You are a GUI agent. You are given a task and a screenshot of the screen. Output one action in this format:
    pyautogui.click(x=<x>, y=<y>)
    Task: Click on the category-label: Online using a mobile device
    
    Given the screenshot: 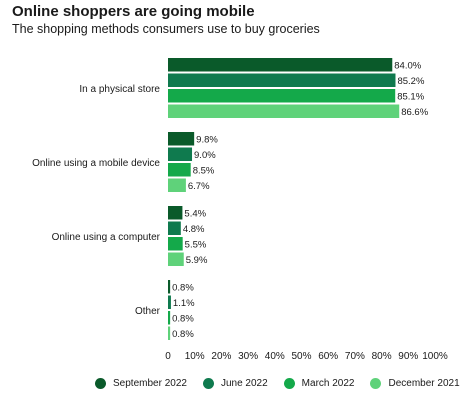 What is the action you would take?
    pyautogui.click(x=96, y=163)
    